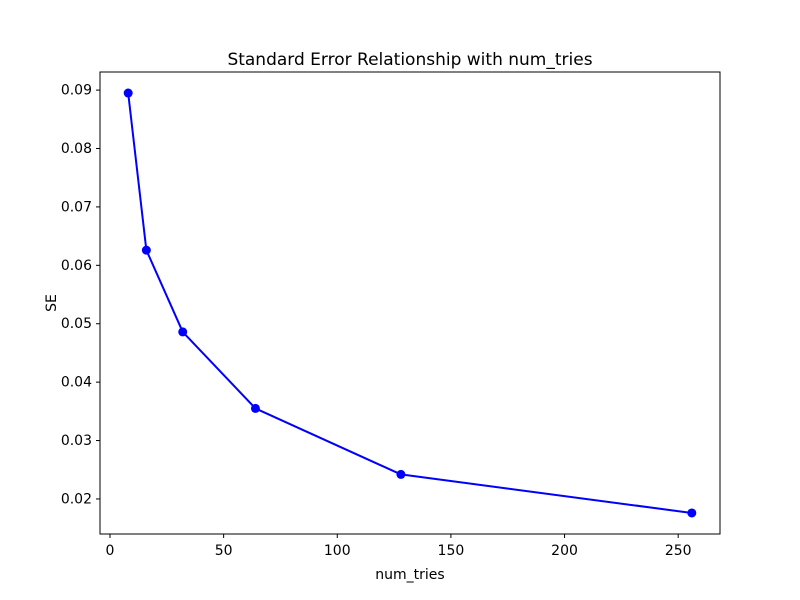 This screenshot has width=800, height=600. What do you see at coordinates (409, 575) in the screenshot?
I see `x-axis-label: num_tries` at bounding box center [409, 575].